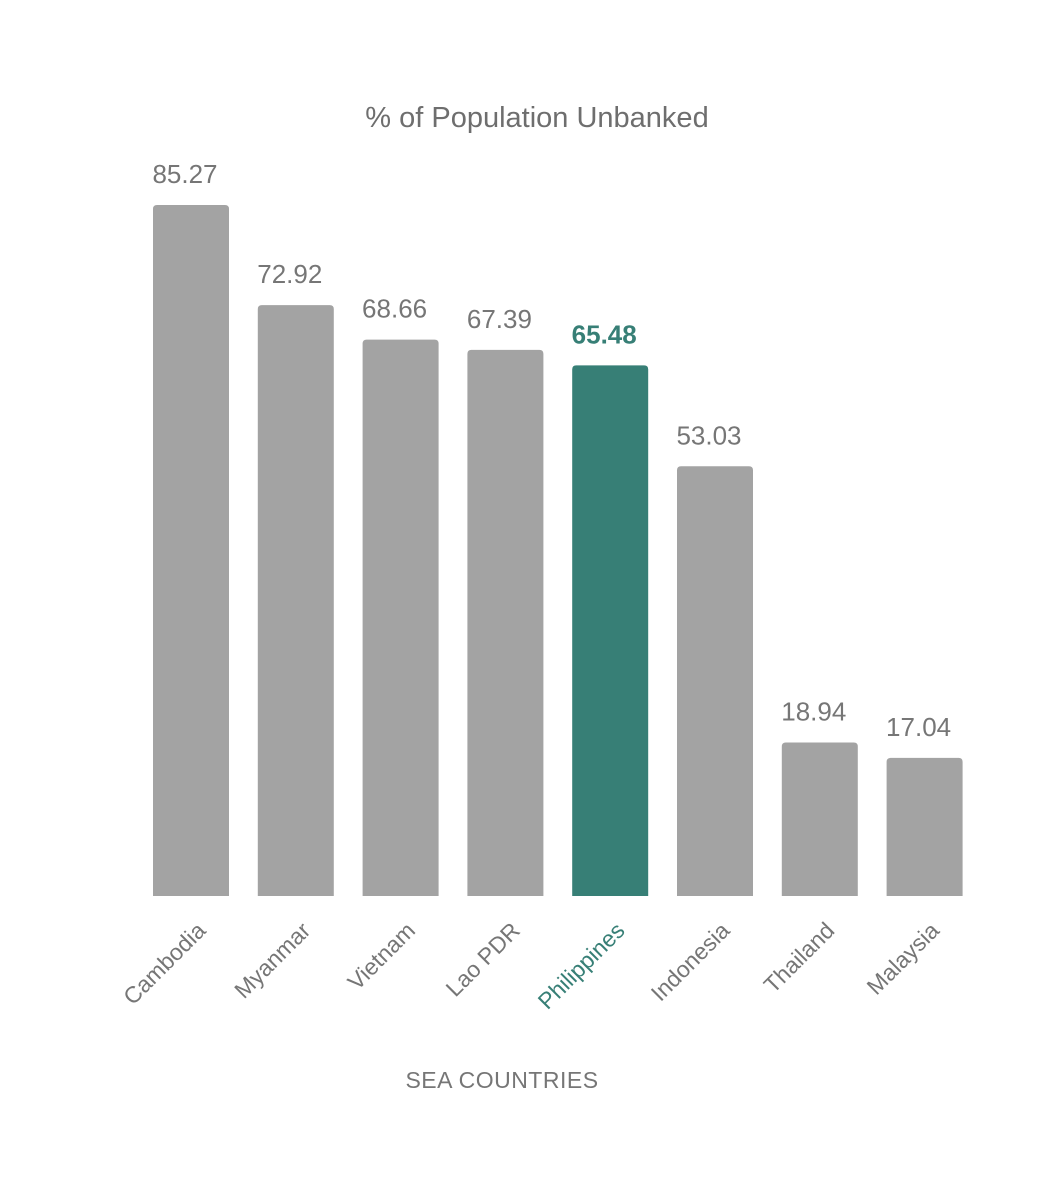 Image resolution: width=1064 pixels, height=1200 pixels. What do you see at coordinates (819, 819) in the screenshot?
I see `bar-thailand` at bounding box center [819, 819].